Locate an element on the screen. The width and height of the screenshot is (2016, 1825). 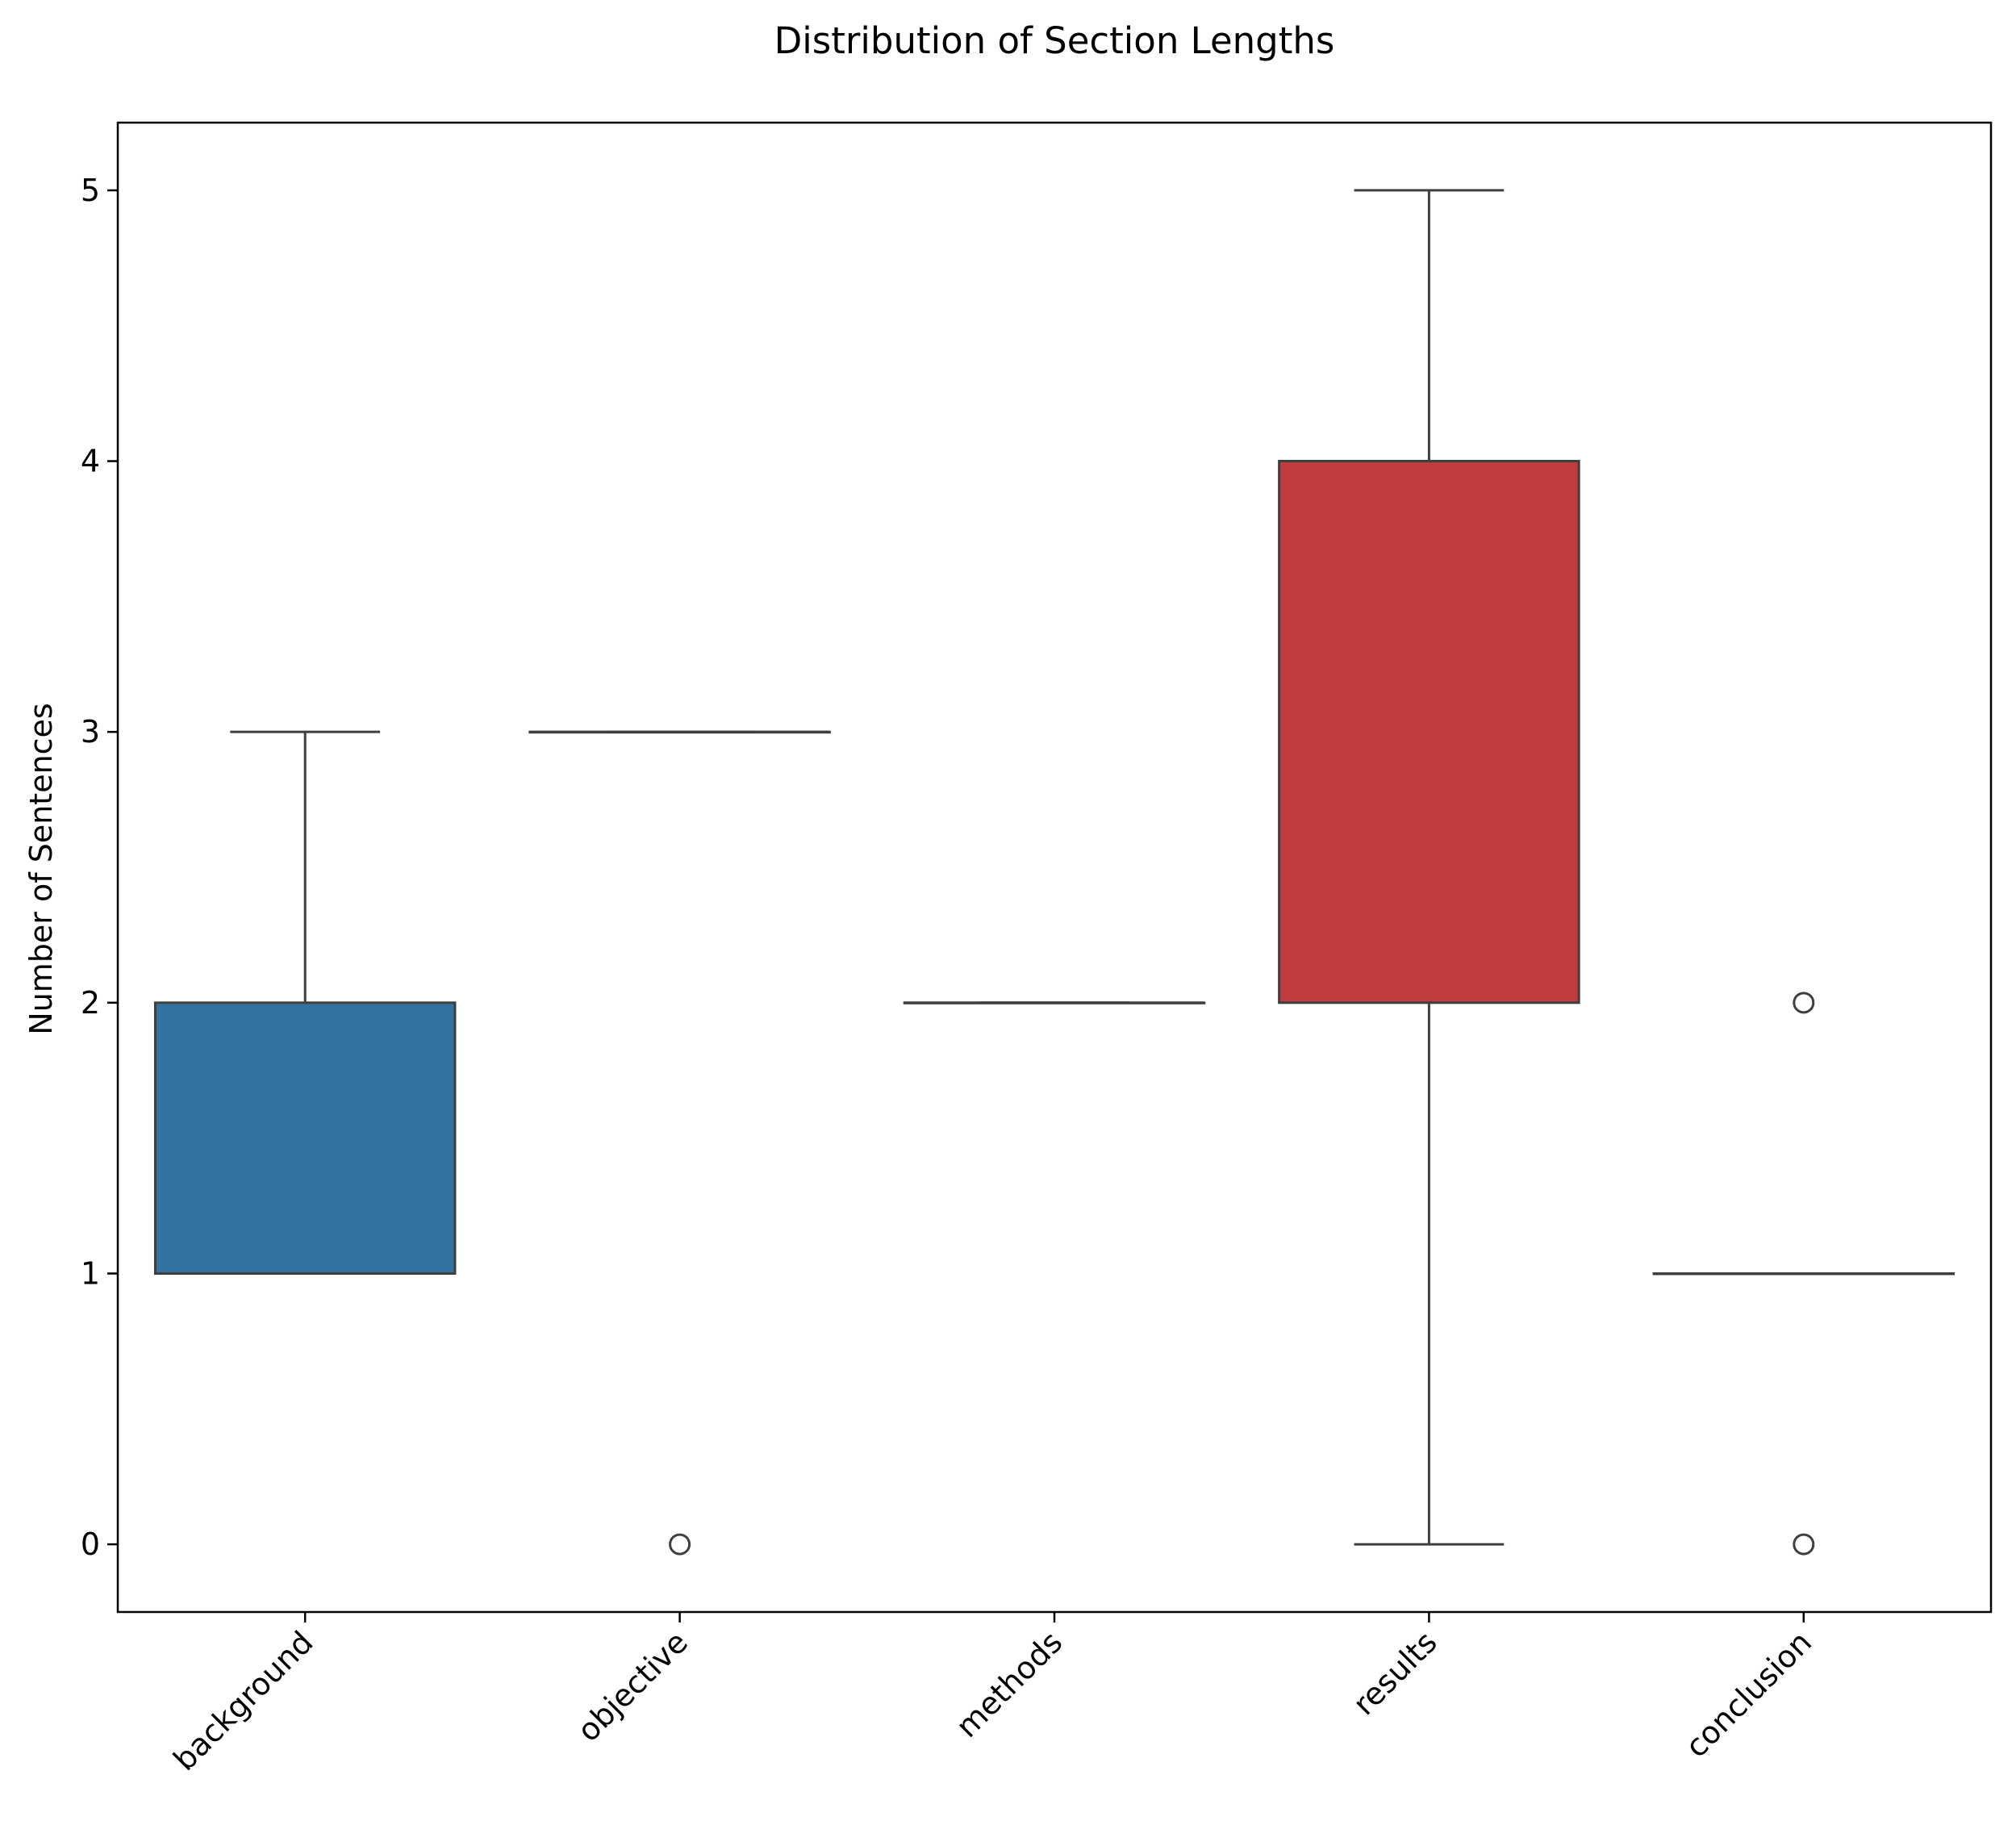
box-background is located at coordinates (305, 1138).